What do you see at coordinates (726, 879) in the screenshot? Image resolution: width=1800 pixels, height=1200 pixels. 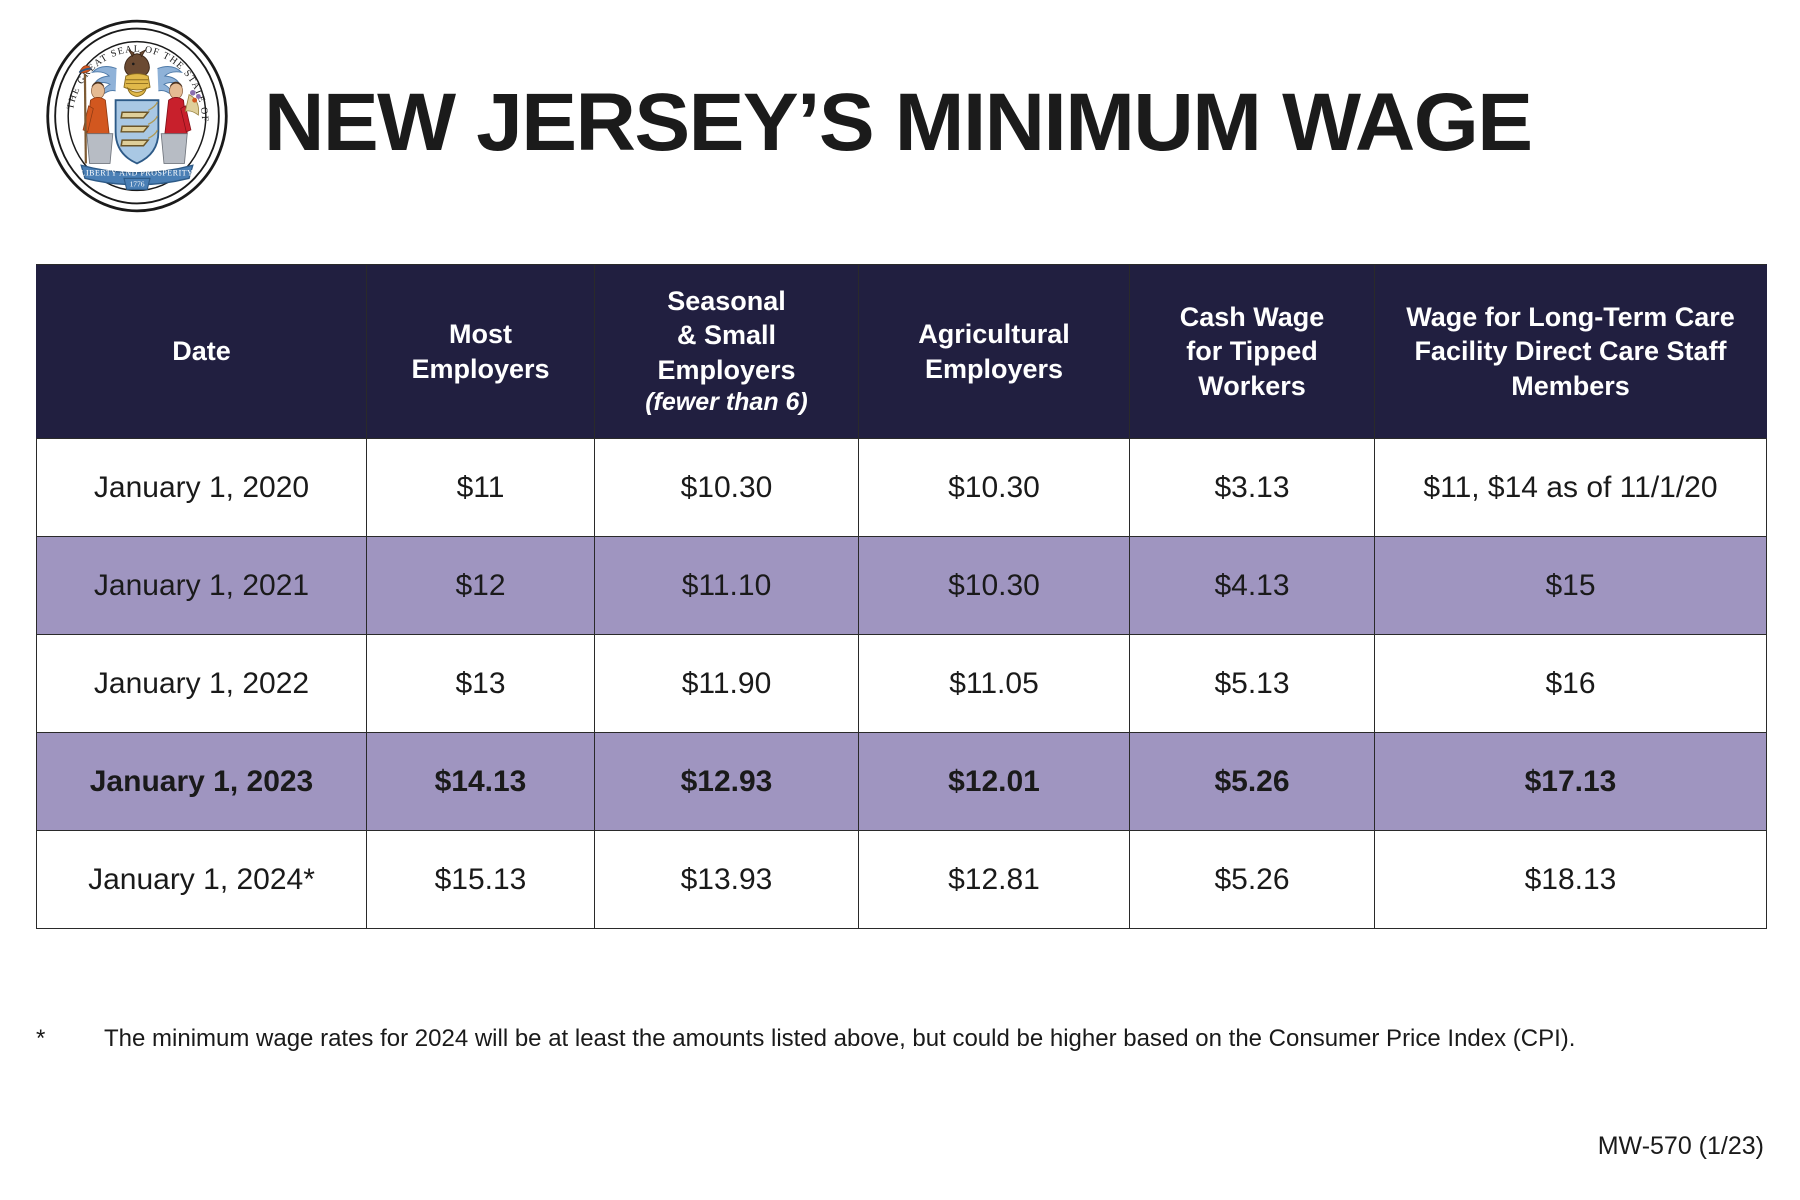 I see `cell-seasonal-small: $13.93` at bounding box center [726, 879].